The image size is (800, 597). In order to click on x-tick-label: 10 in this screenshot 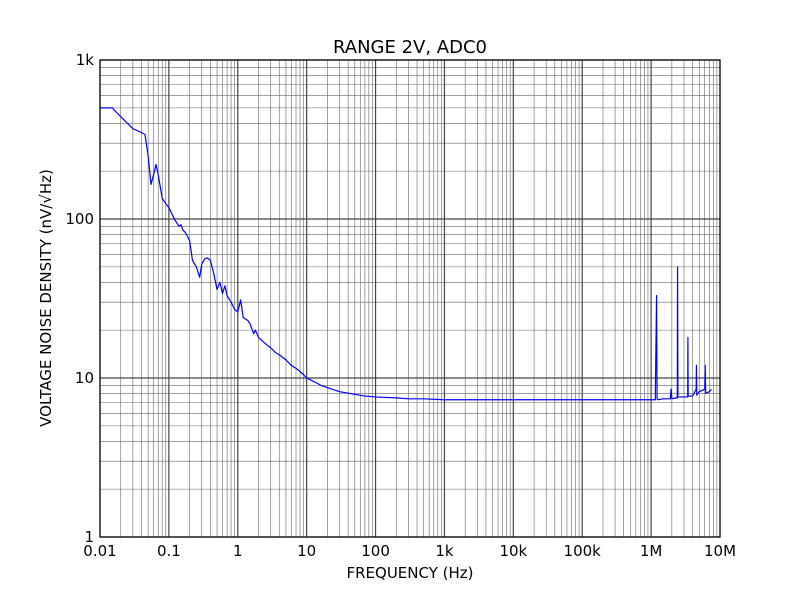, I will do `click(306, 551)`.